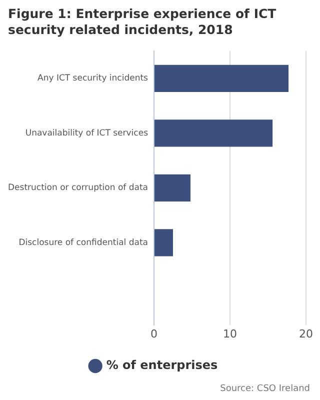 The height and width of the screenshot is (400, 320). What do you see at coordinates (162, 365) in the screenshot?
I see `legend-label: % of enterprises` at bounding box center [162, 365].